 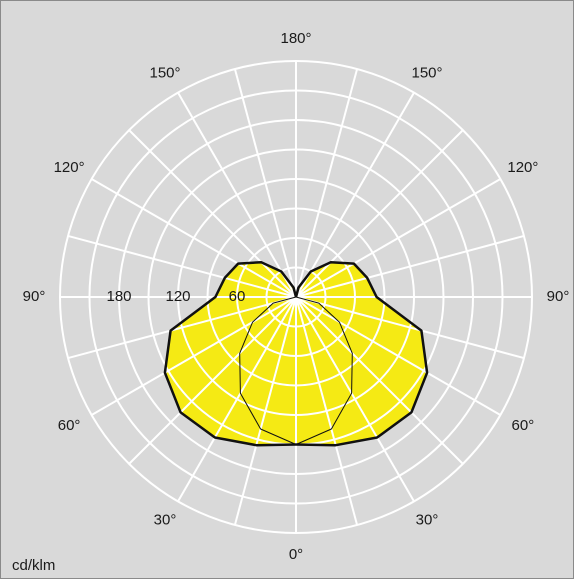 I want to click on r-tick-label: 180, so click(x=118, y=296).